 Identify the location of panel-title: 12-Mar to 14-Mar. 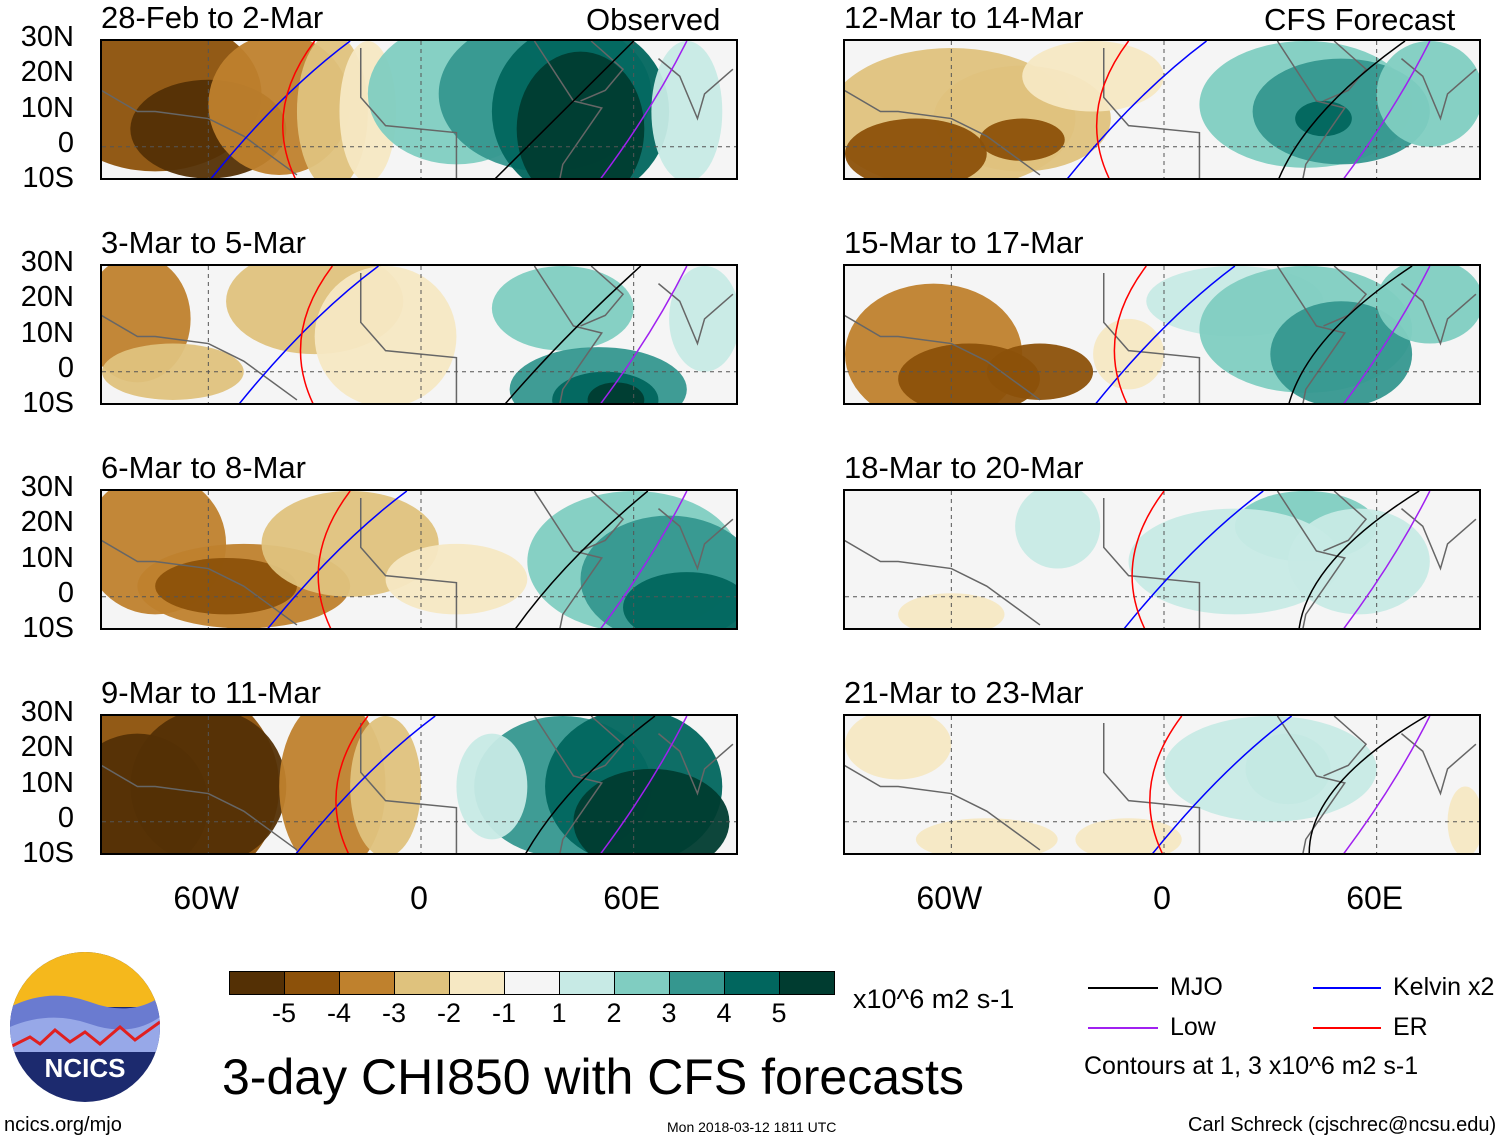
(964, 17).